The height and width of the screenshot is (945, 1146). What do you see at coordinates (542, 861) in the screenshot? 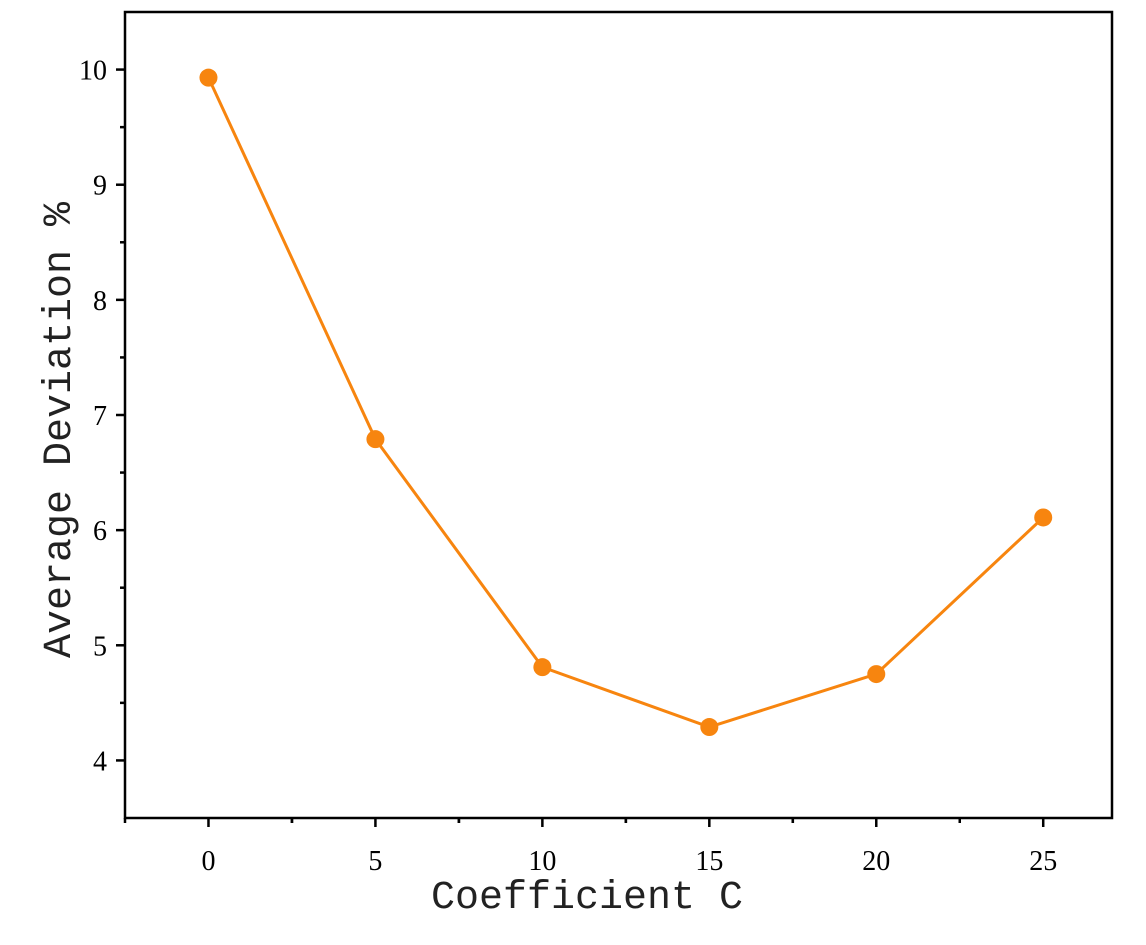
I see `x-tick-label: 10` at bounding box center [542, 861].